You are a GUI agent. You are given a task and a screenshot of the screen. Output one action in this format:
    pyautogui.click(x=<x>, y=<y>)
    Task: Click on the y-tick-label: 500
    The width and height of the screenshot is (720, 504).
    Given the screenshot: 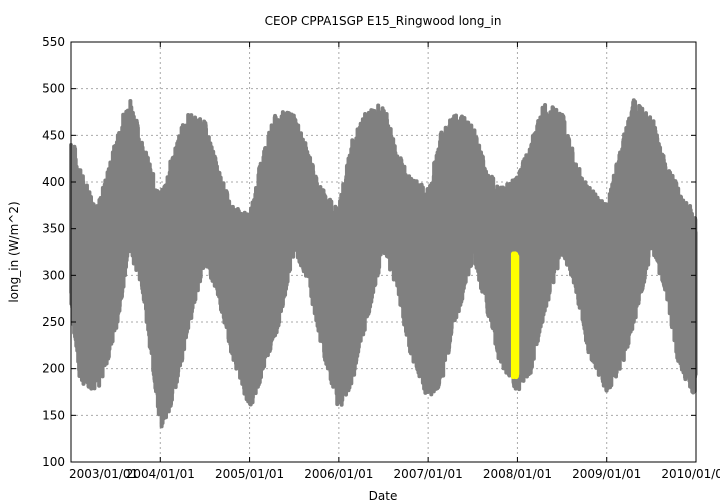 What is the action you would take?
    pyautogui.click(x=53, y=89)
    